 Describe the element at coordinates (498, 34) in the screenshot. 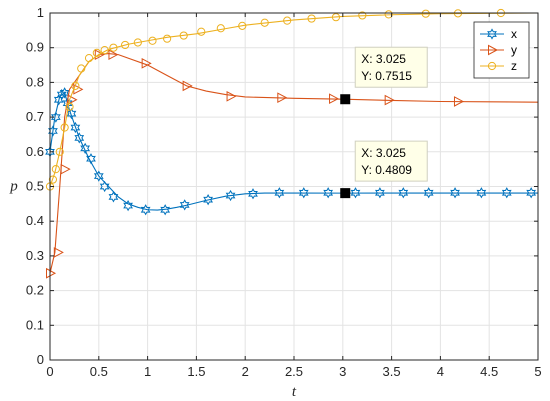

I see `legend-item-x: x` at that location.